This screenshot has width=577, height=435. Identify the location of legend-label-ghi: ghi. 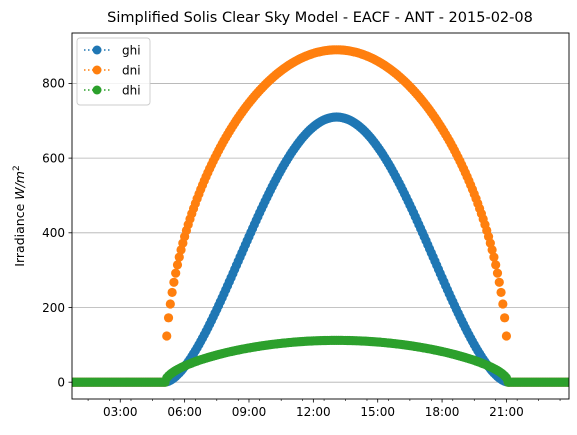
(131, 50).